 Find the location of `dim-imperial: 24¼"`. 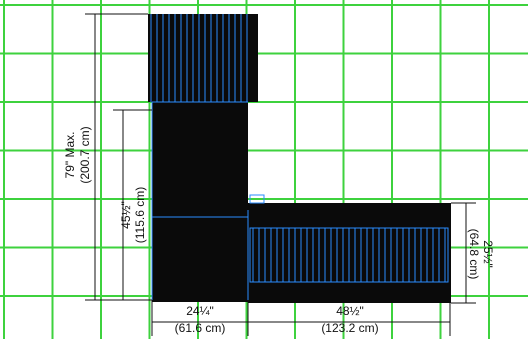

dim-imperial: 24¼" is located at coordinates (200, 311).